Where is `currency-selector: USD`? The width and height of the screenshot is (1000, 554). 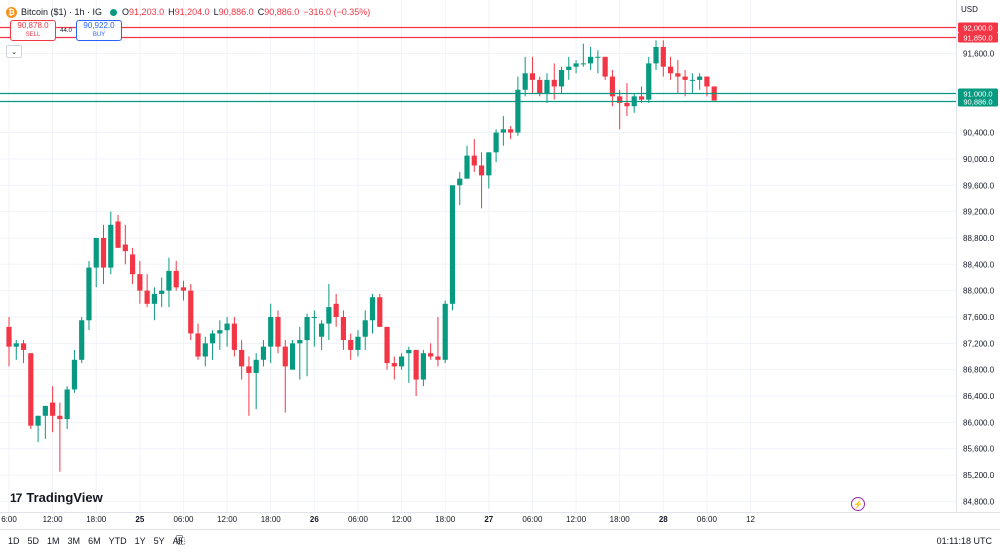 currency-selector: USD is located at coordinates (969, 9).